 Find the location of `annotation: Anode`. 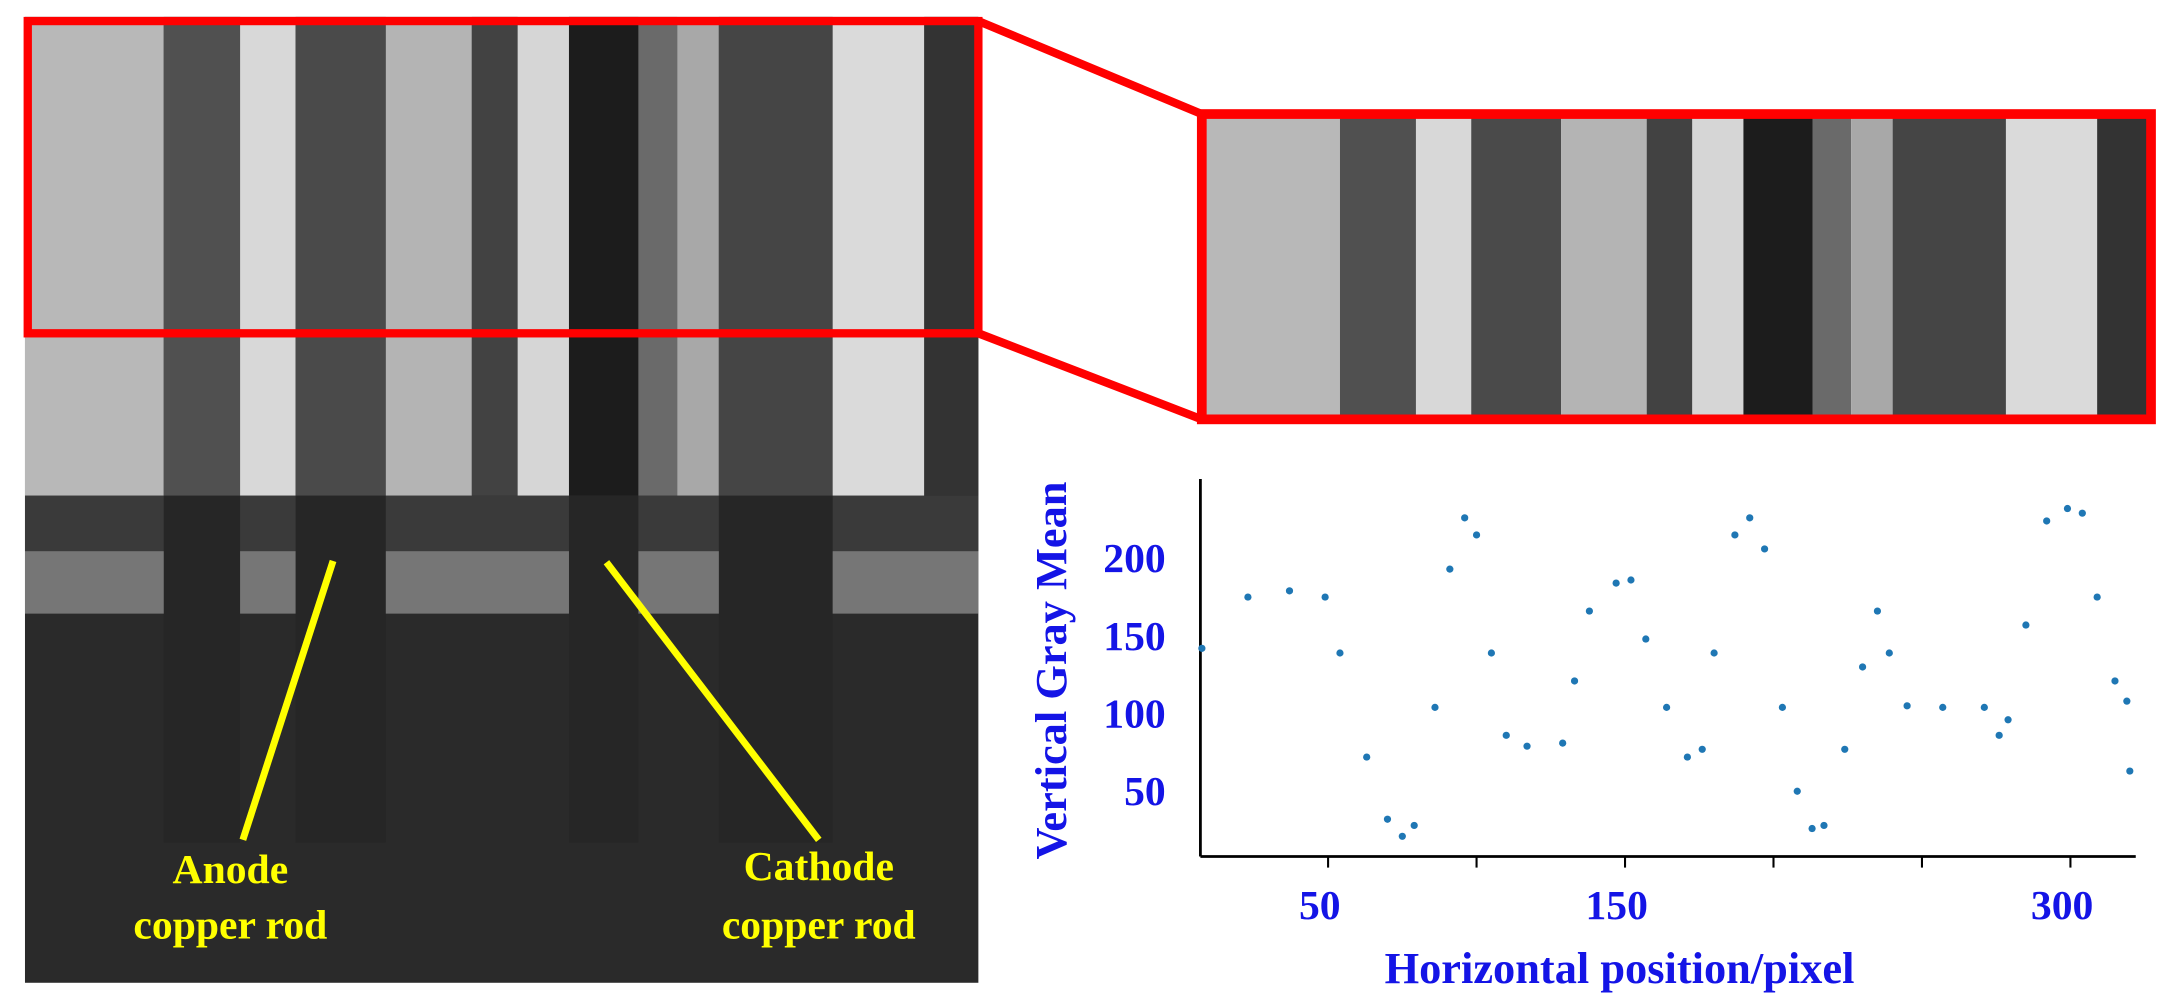

annotation: Anode is located at coordinates (231, 870).